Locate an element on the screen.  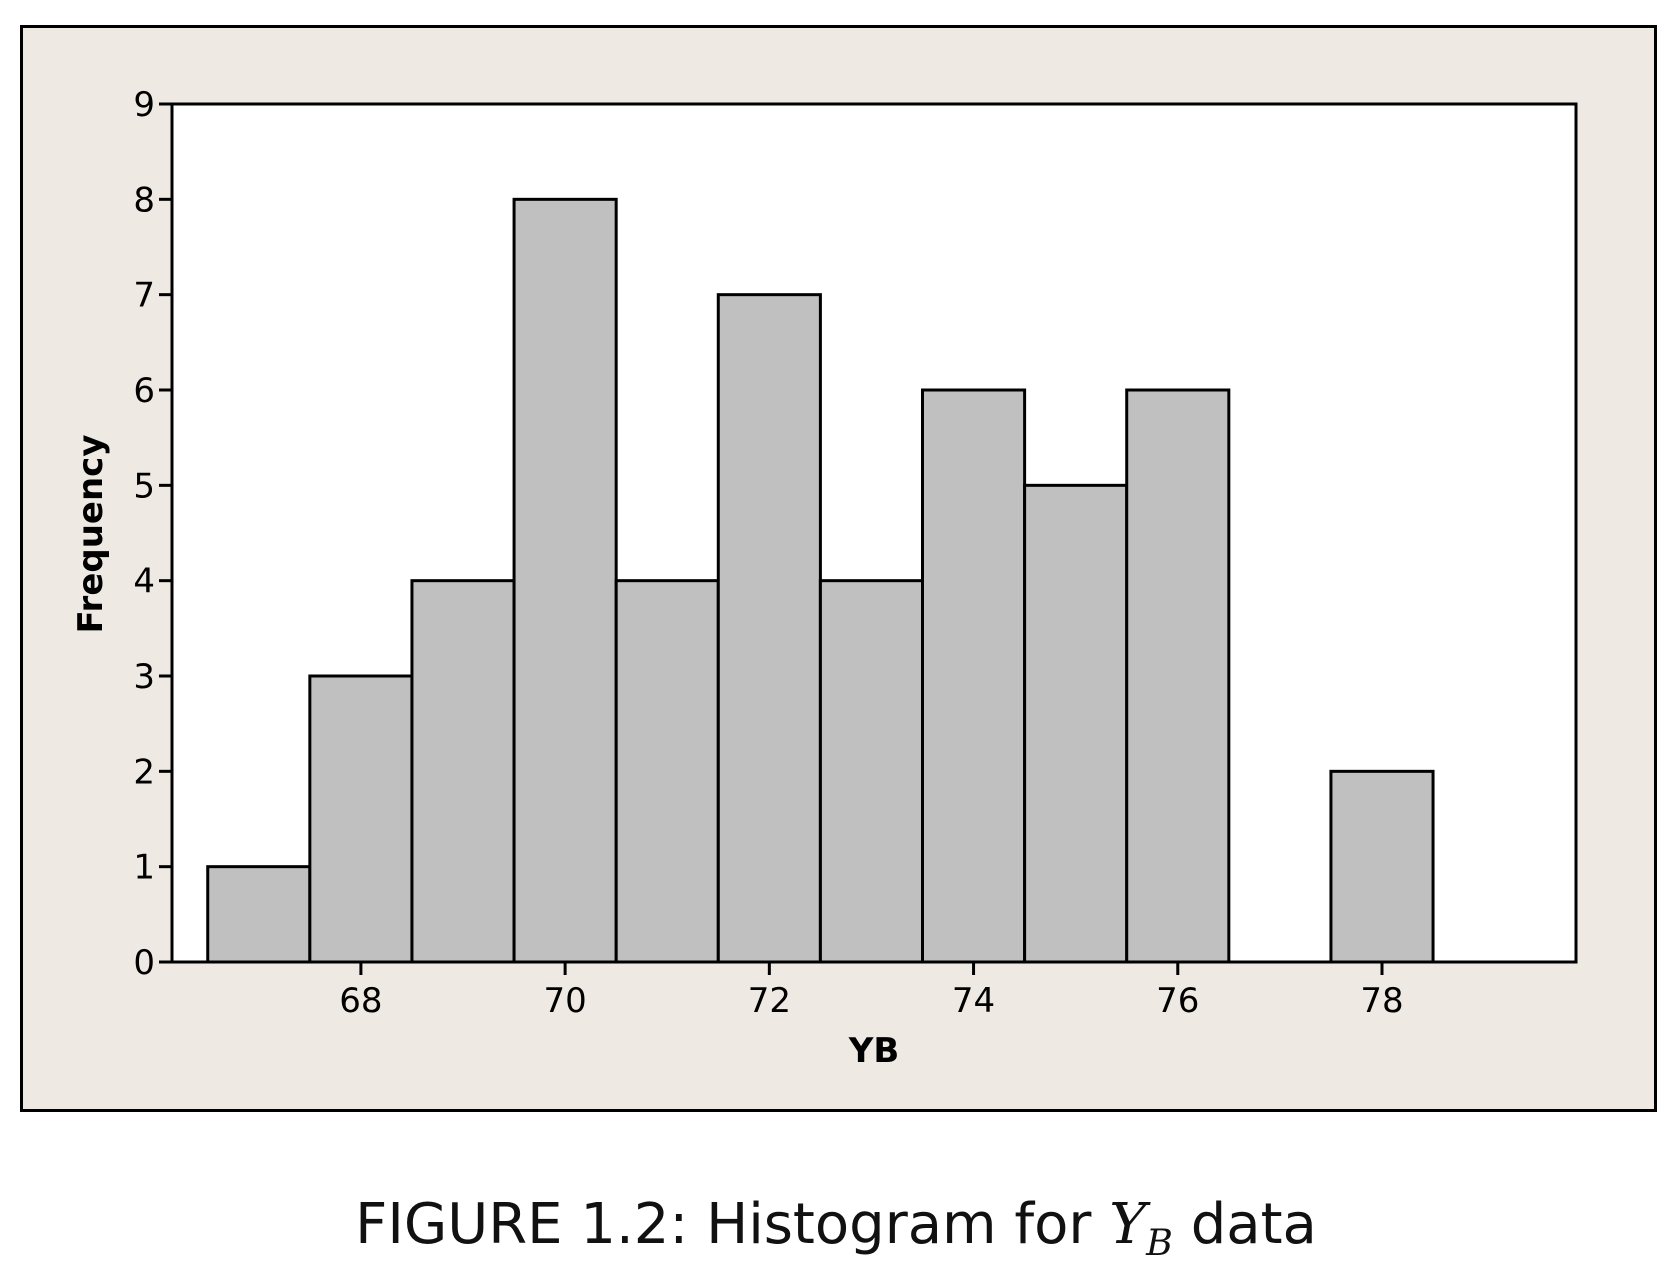
caption-label: FIGURE 1.2: is located at coordinates (522, 1224).